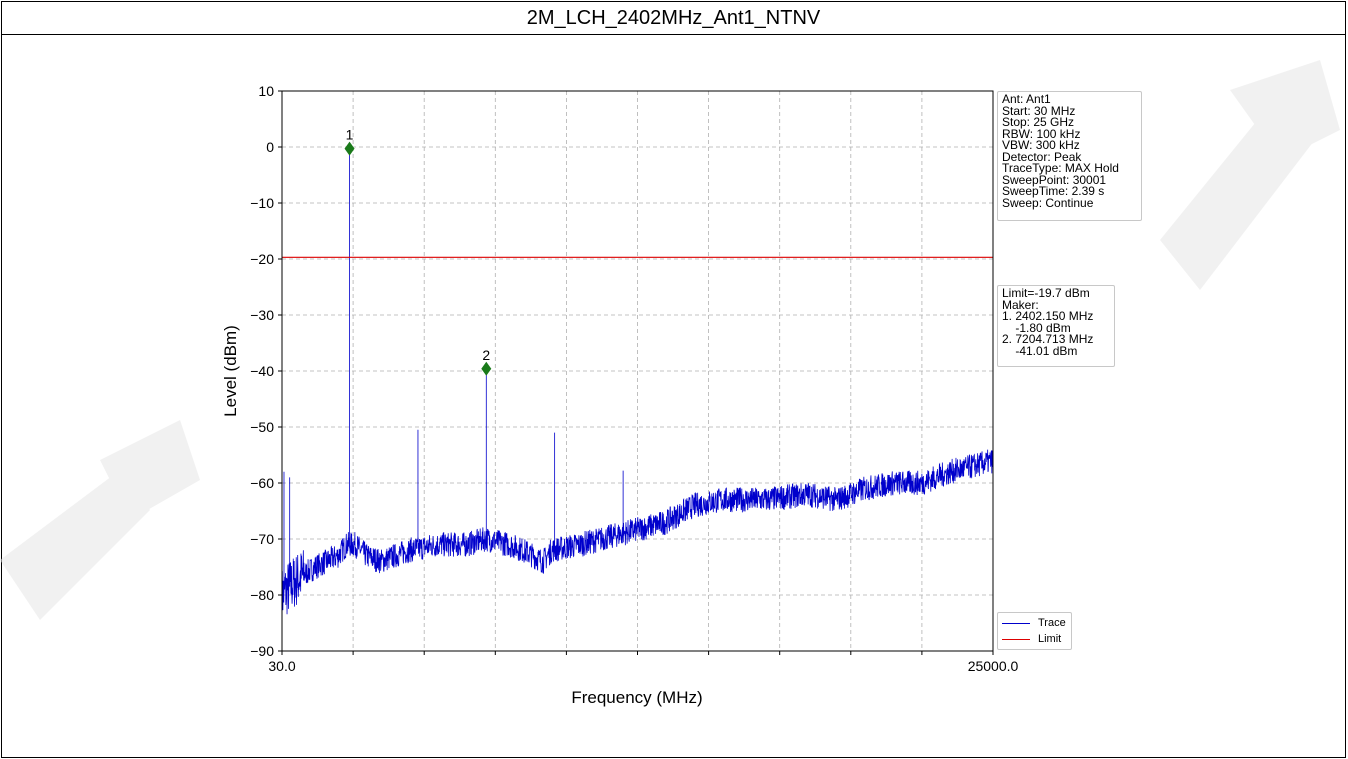  Describe the element at coordinates (262, 595) in the screenshot. I see `y-tick-label: −80` at that location.